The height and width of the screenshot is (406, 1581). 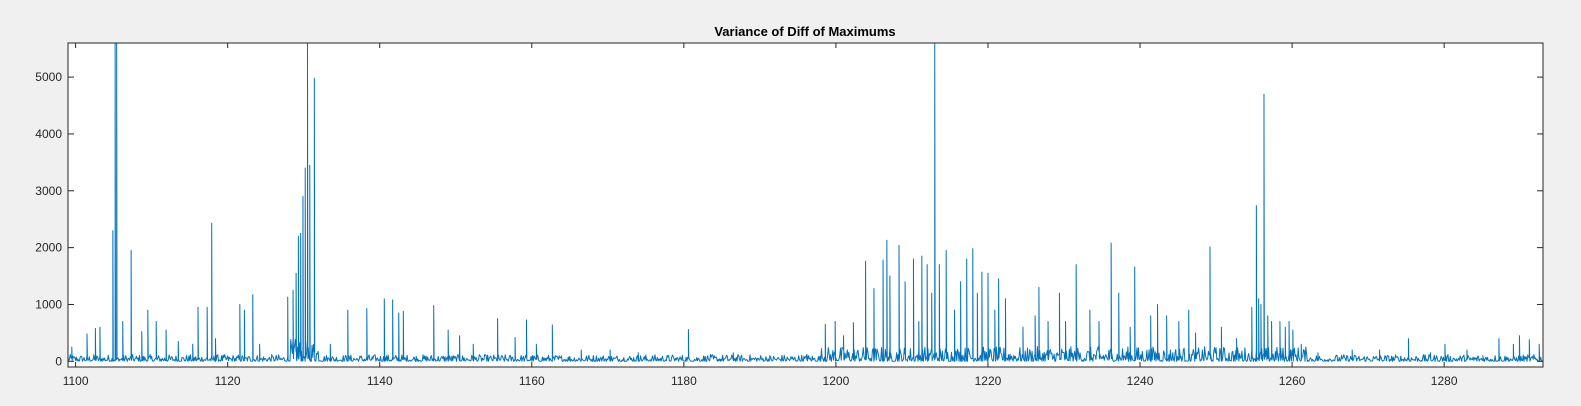 What do you see at coordinates (1444, 381) in the screenshot?
I see `x-tick-label: 1280` at bounding box center [1444, 381].